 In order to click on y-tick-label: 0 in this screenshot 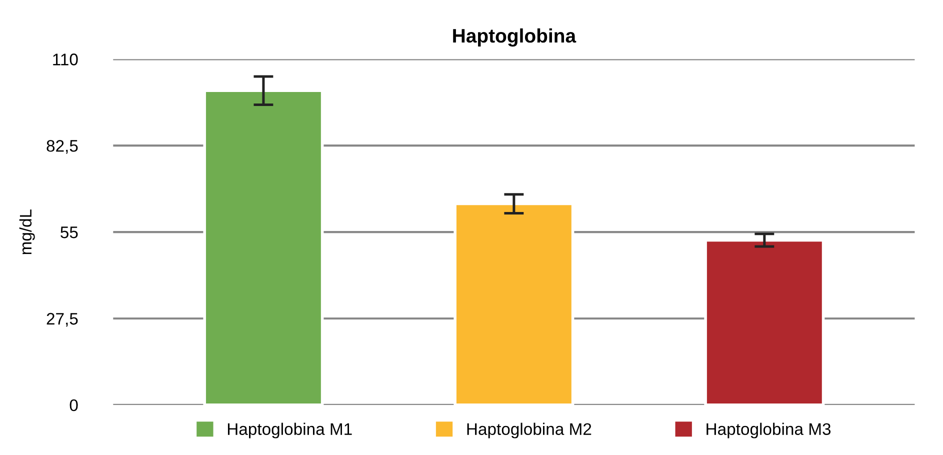, I will do `click(74, 405)`.